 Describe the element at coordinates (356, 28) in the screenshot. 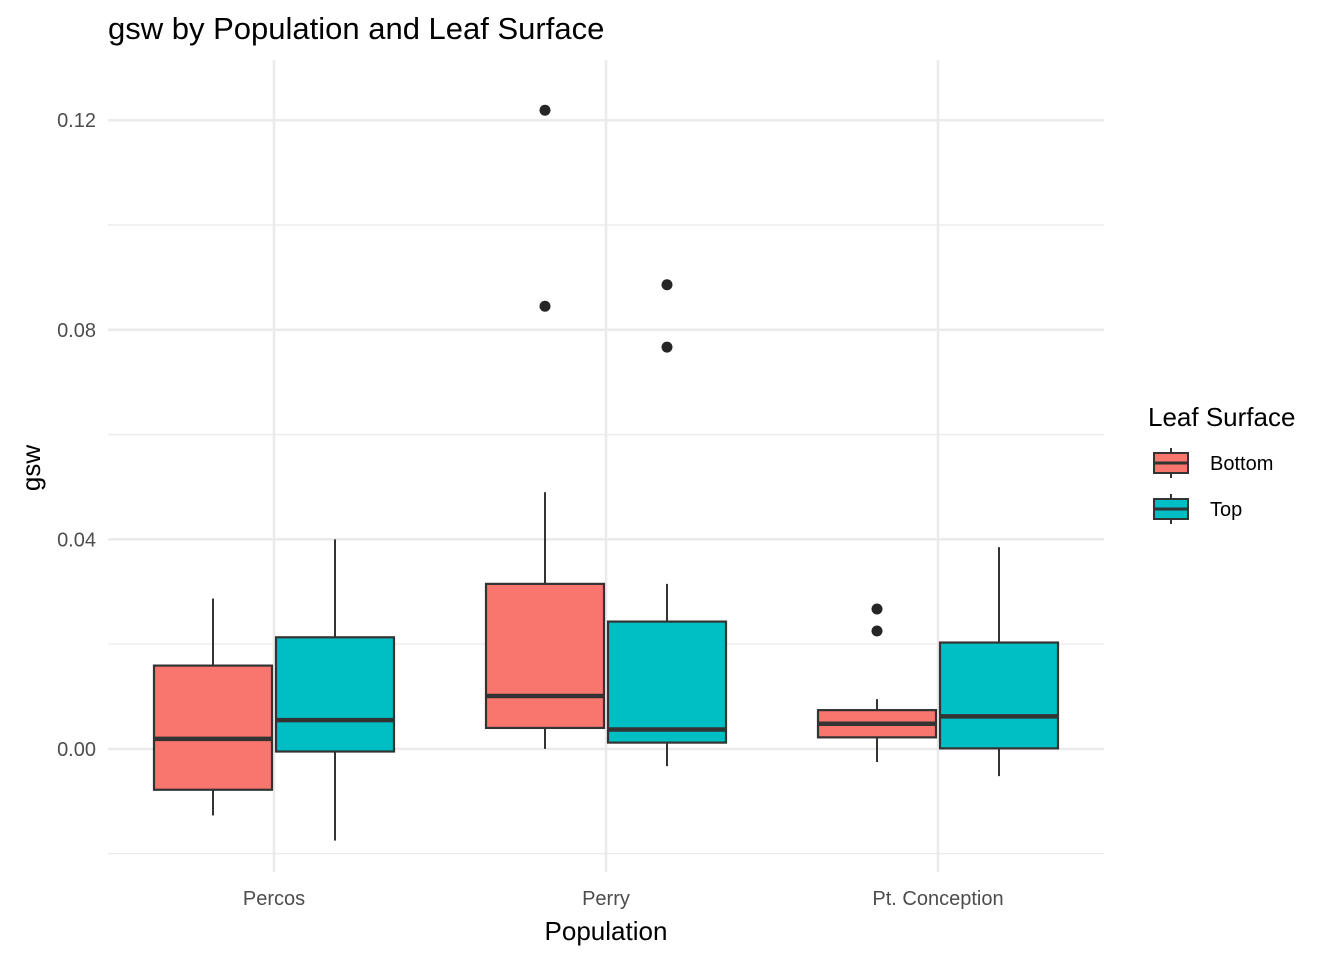

I see `chart-title: gsw by Population and Leaf Surface` at that location.